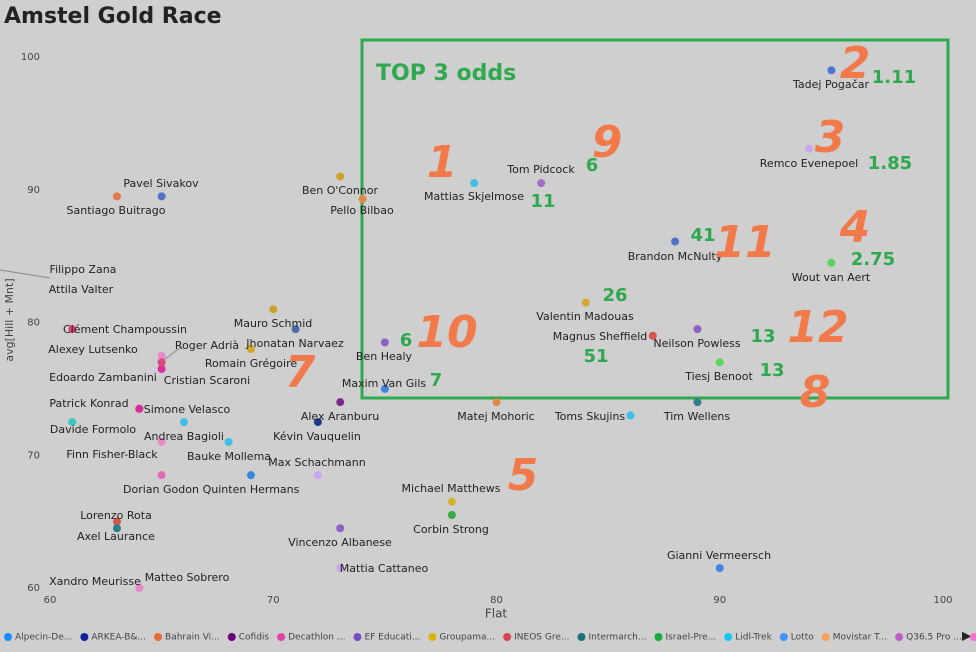 The width and height of the screenshot is (976, 652). What do you see at coordinates (93, 429) in the screenshot?
I see `point-label: Davide Formolo` at bounding box center [93, 429].